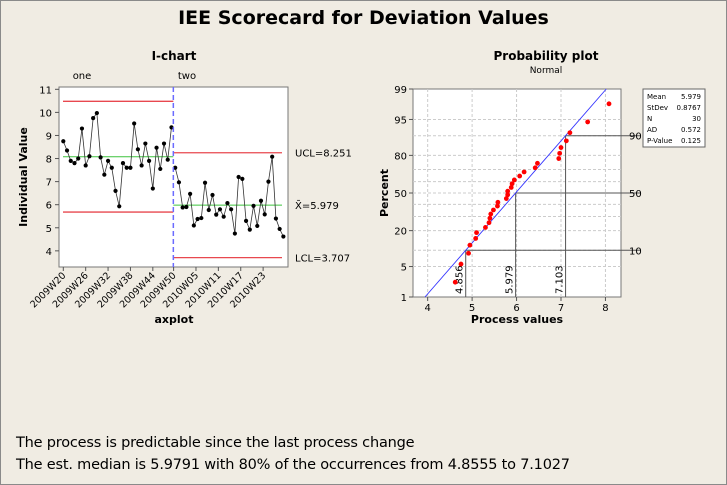 The image size is (727, 485). Describe the element at coordinates (400, 194) in the screenshot. I see `probplot-y-tick-label: 50` at that location.